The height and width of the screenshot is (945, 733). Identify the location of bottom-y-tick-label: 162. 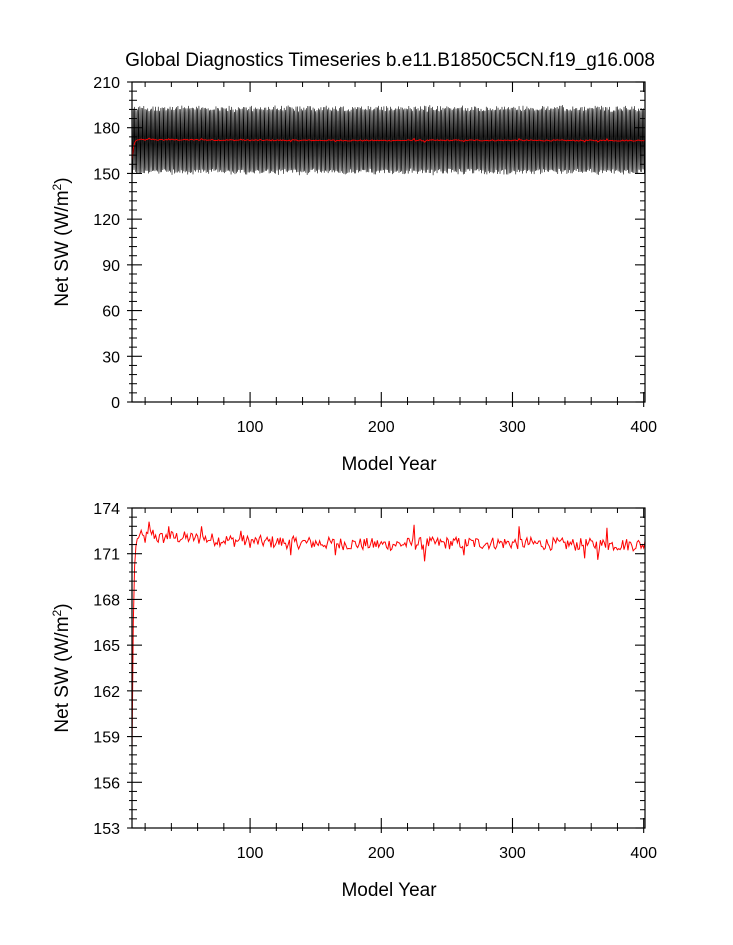
(106, 692).